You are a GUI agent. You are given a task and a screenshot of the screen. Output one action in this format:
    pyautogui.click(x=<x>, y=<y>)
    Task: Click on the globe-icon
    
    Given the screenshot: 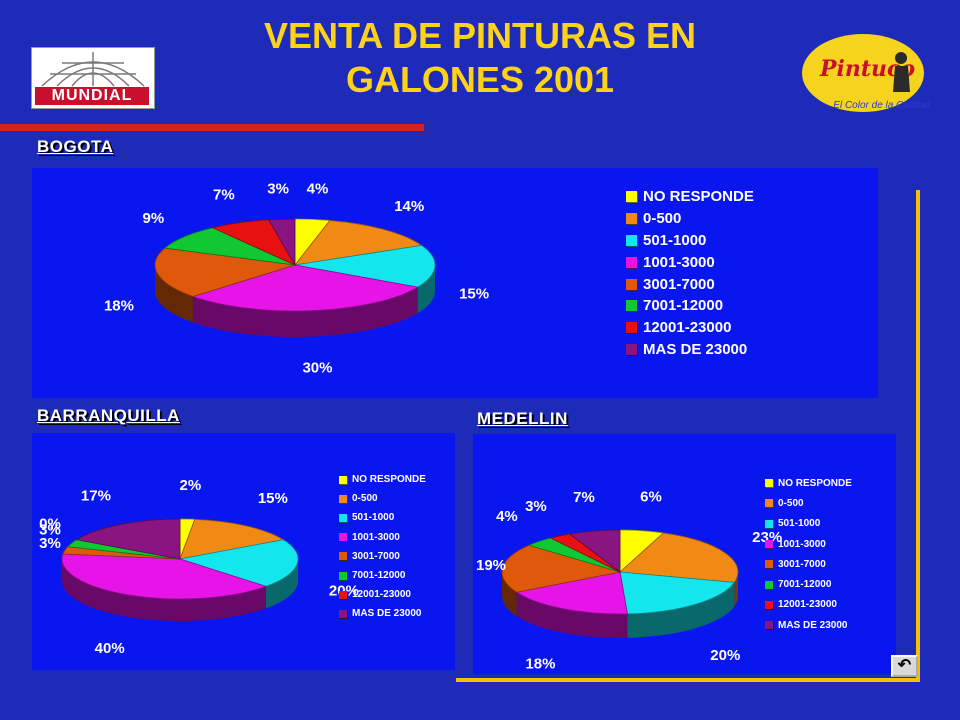 What is the action you would take?
    pyautogui.click(x=93, y=69)
    